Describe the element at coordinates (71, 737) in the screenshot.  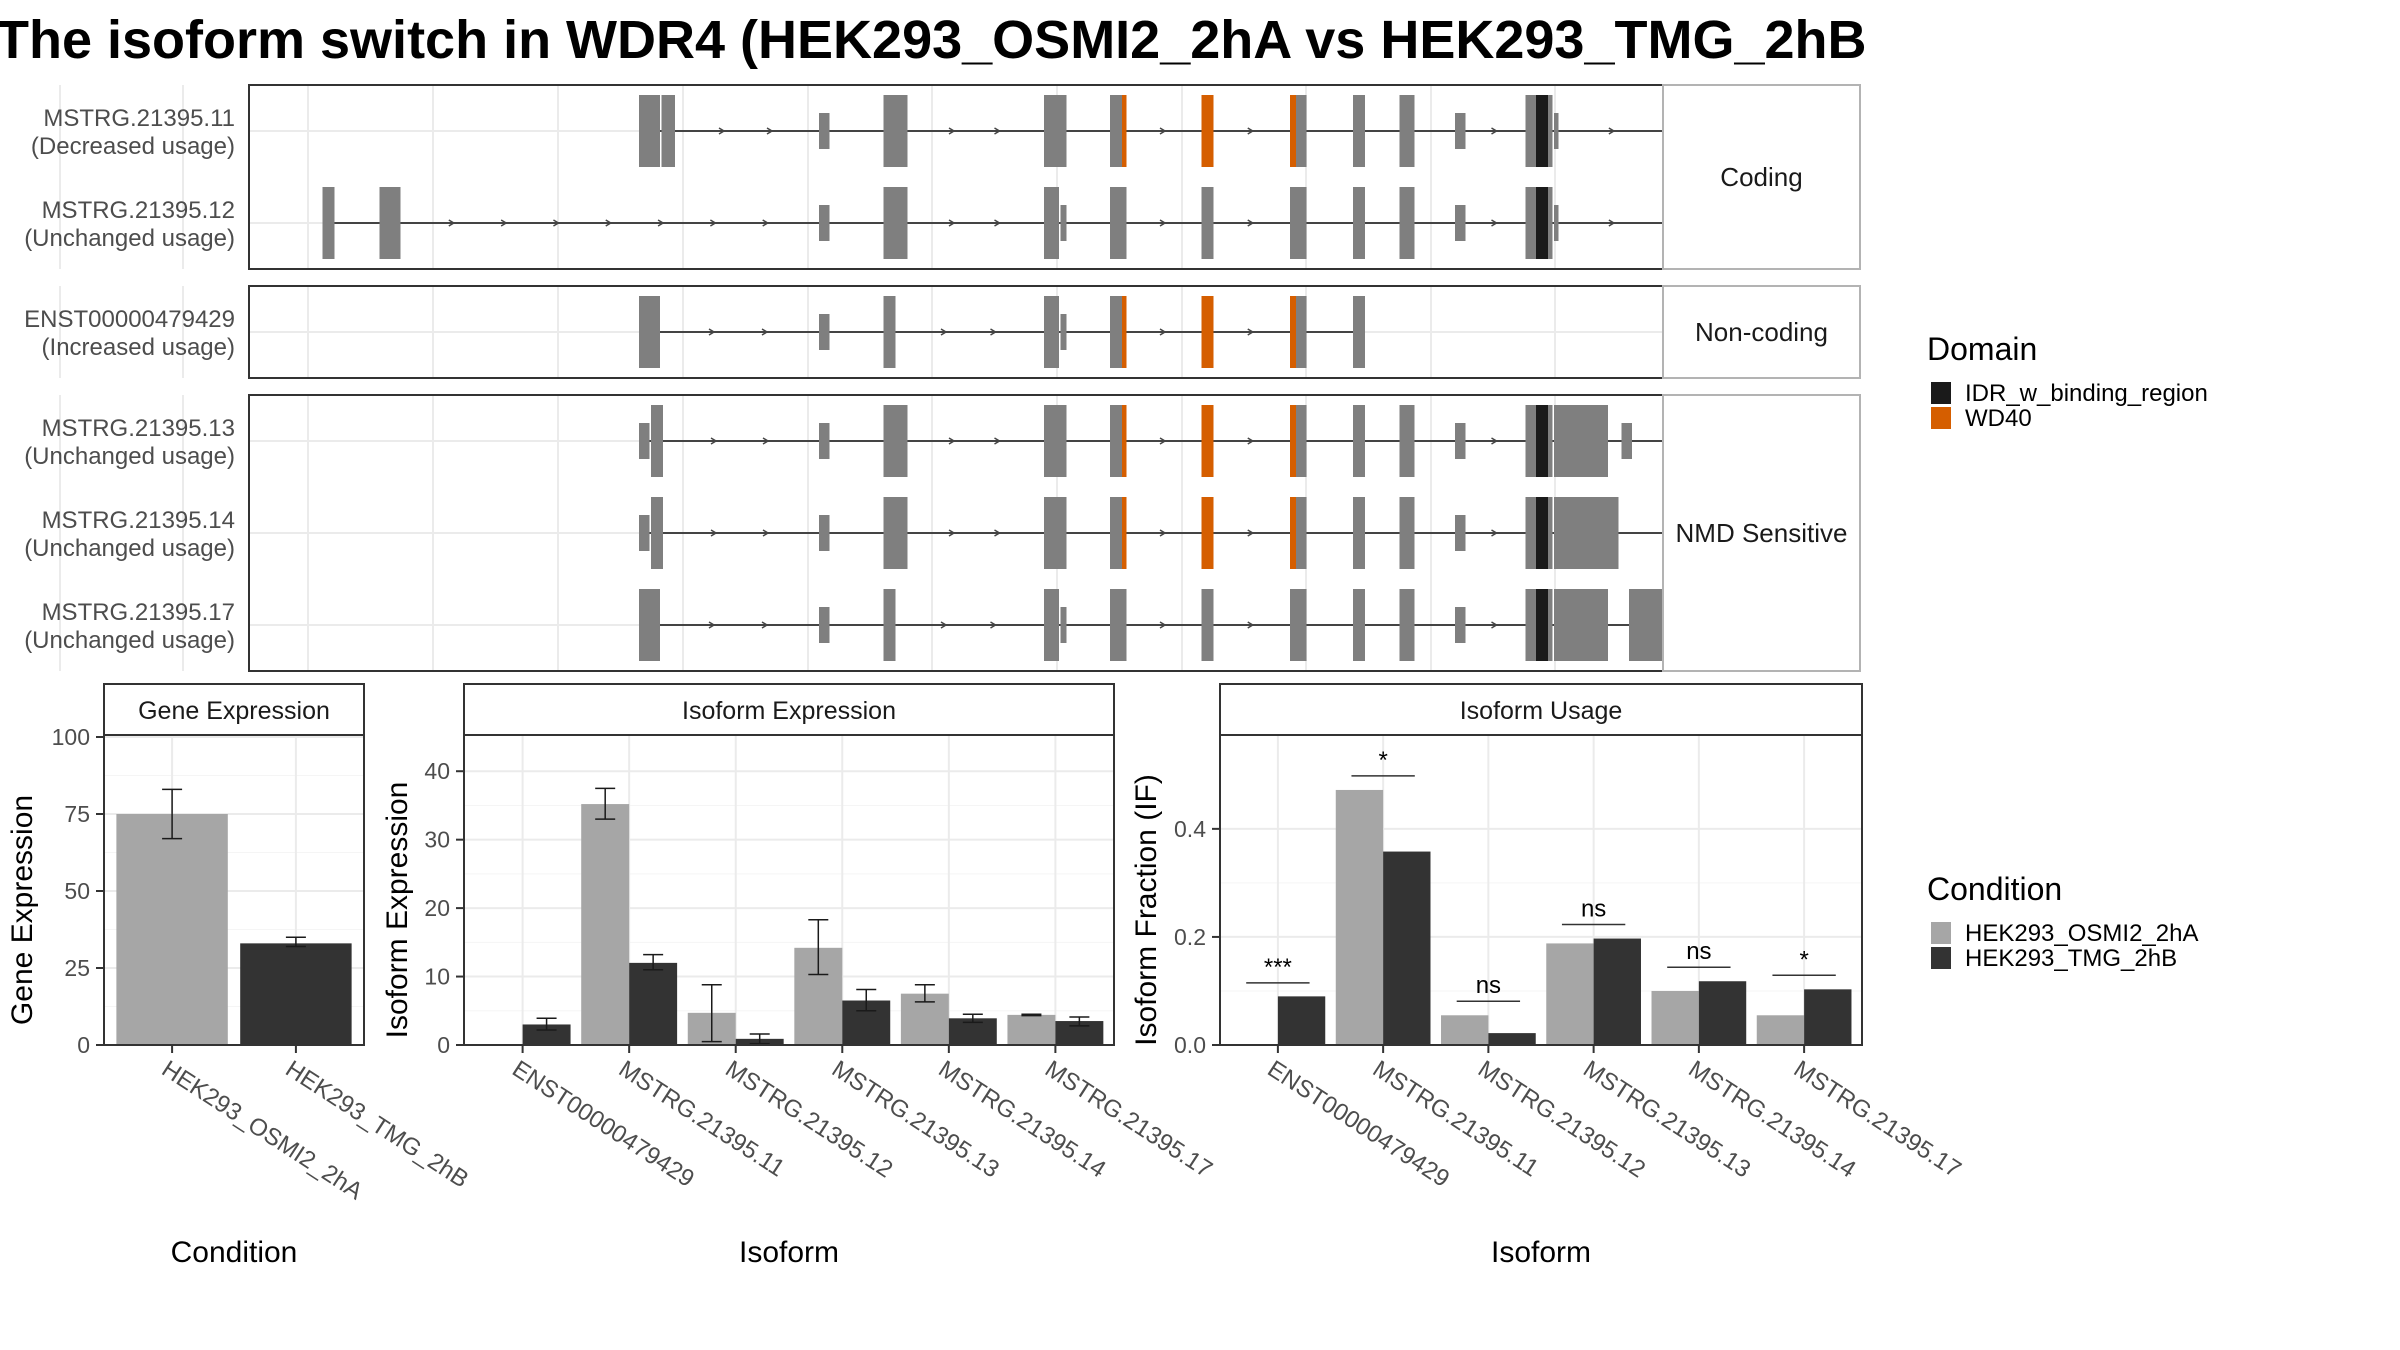
I see `y-tick-label: 100` at that location.